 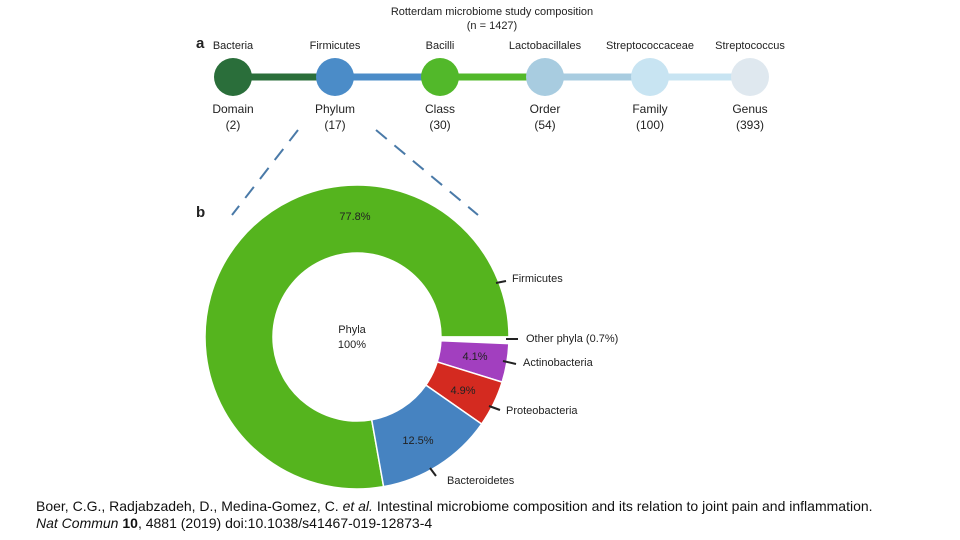 What do you see at coordinates (352, 330) in the screenshot?
I see `center-label: Phyla` at bounding box center [352, 330].